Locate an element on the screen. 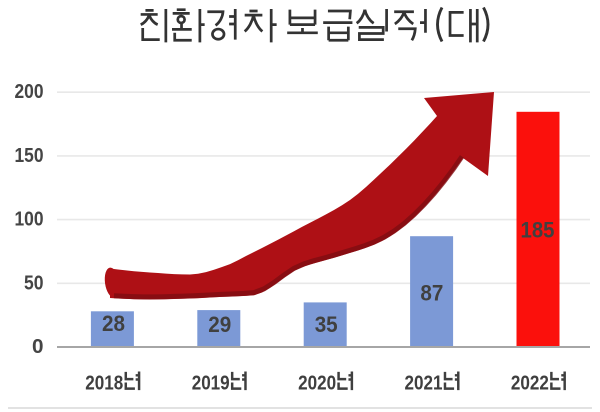  svg-text: 100 is located at coordinates (29, 220).